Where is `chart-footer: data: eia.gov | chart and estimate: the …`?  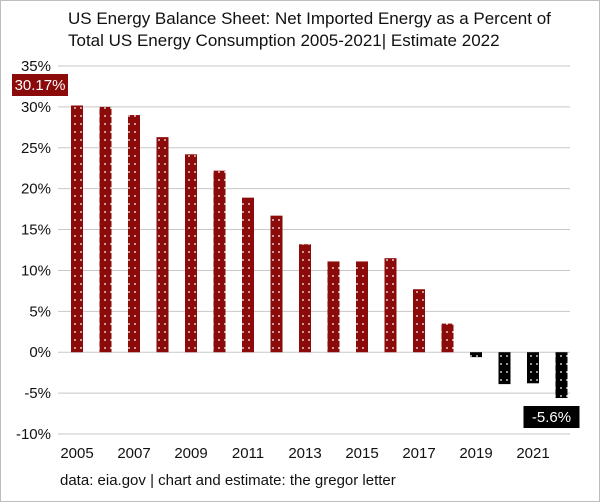 chart-footer: data: eia.gov | chart and estimate: the … is located at coordinates (228, 480).